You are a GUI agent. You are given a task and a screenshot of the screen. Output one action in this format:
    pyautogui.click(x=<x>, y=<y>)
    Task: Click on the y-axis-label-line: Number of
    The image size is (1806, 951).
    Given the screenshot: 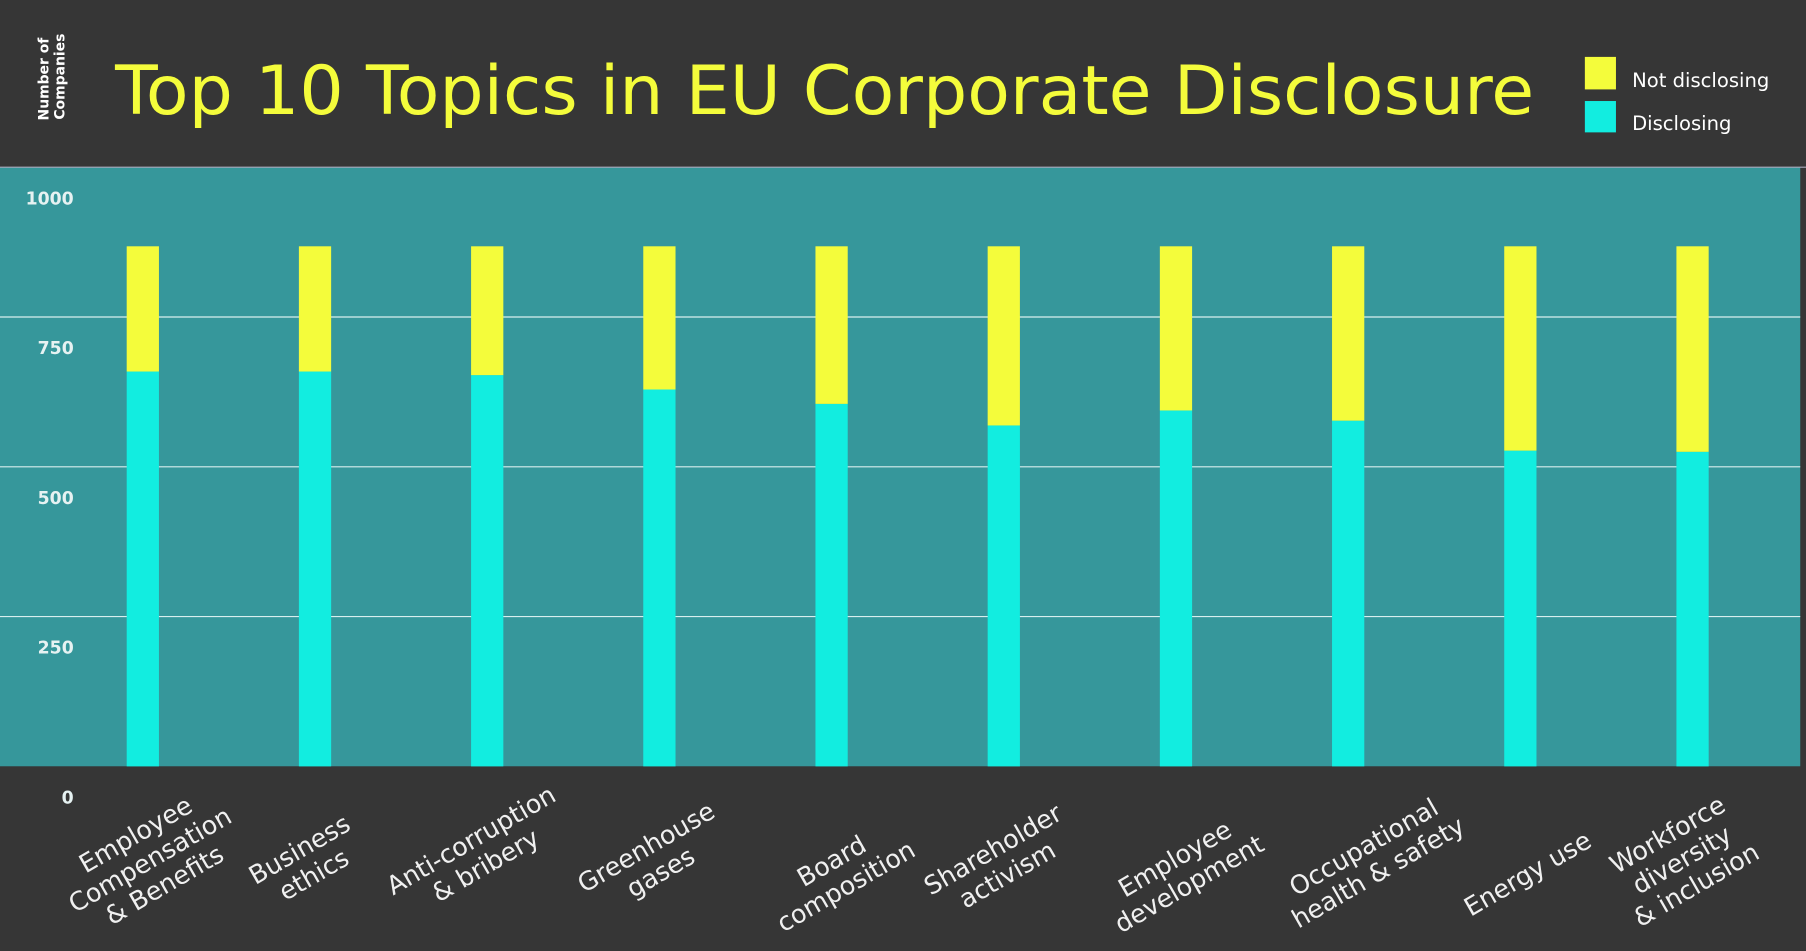 What is the action you would take?
    pyautogui.click(x=44, y=79)
    